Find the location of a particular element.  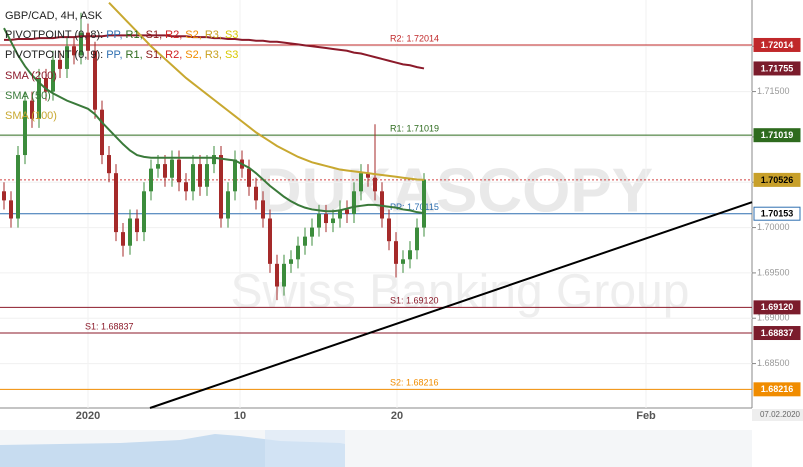

pivot-label: R2: 1.72014 is located at coordinates (414, 38).